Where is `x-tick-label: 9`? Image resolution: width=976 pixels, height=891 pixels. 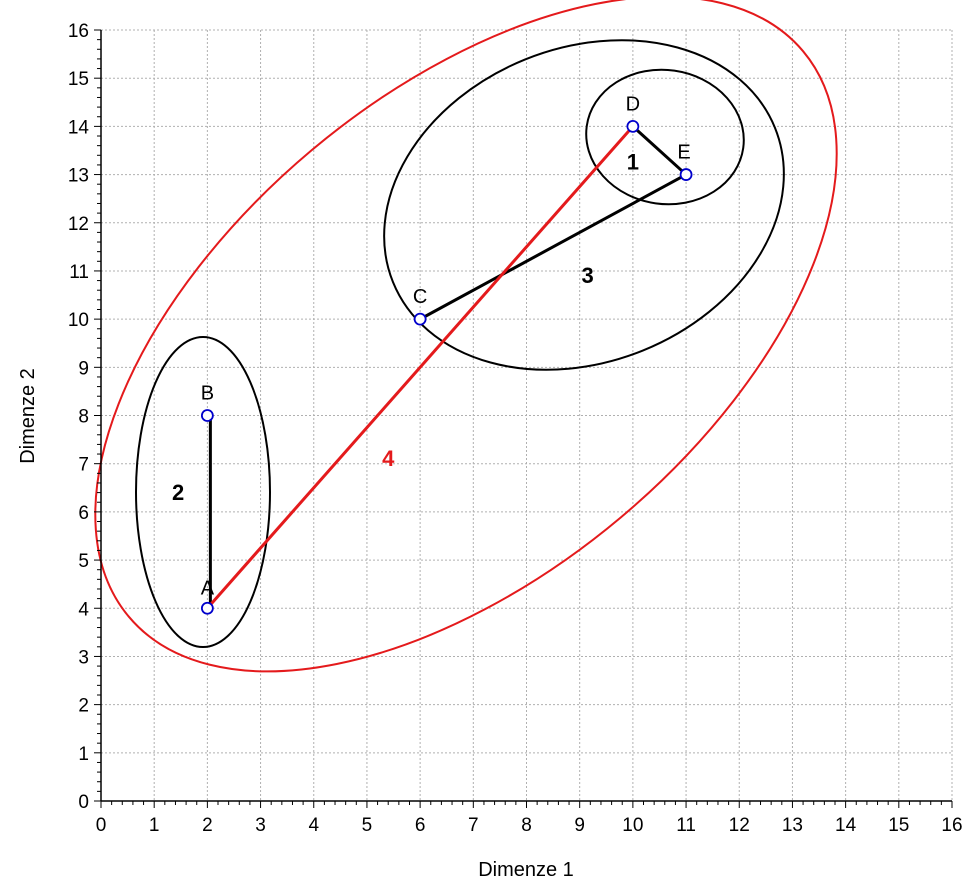 x-tick-label: 9 is located at coordinates (579, 825).